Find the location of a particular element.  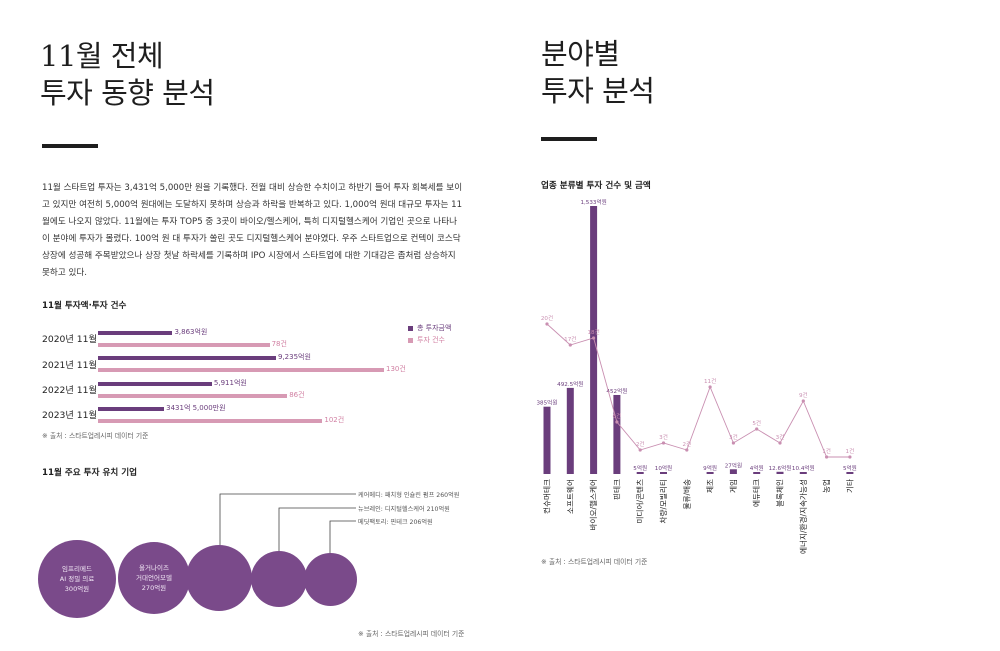

sector-category-label: 농업 is located at coordinates (826, 486).